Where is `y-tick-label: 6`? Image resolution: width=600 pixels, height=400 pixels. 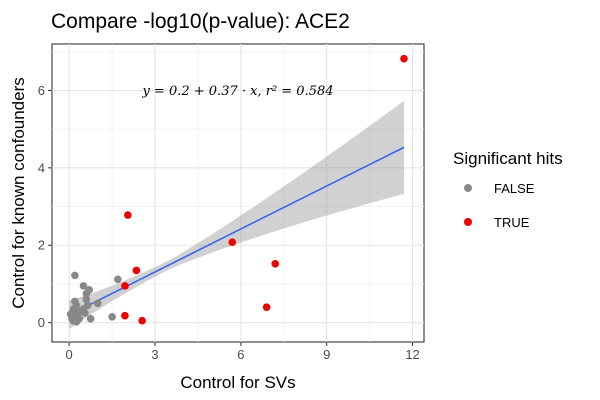
y-tick-label: 6 is located at coordinates (41, 90).